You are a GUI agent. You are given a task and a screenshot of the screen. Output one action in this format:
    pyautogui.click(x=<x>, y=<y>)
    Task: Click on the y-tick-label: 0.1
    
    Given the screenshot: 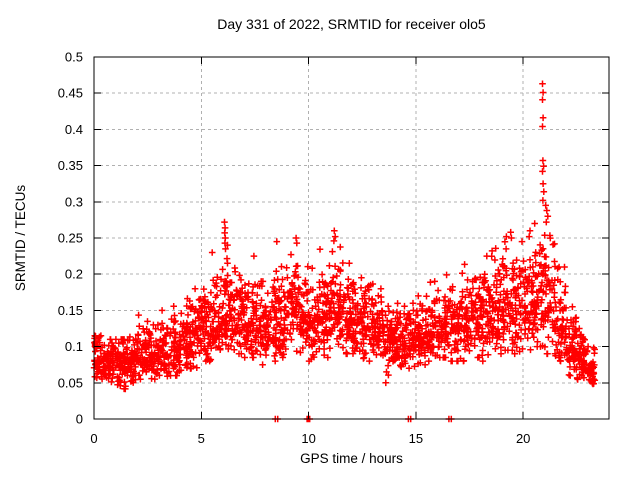 What is the action you would take?
    pyautogui.click(x=74, y=346)
    